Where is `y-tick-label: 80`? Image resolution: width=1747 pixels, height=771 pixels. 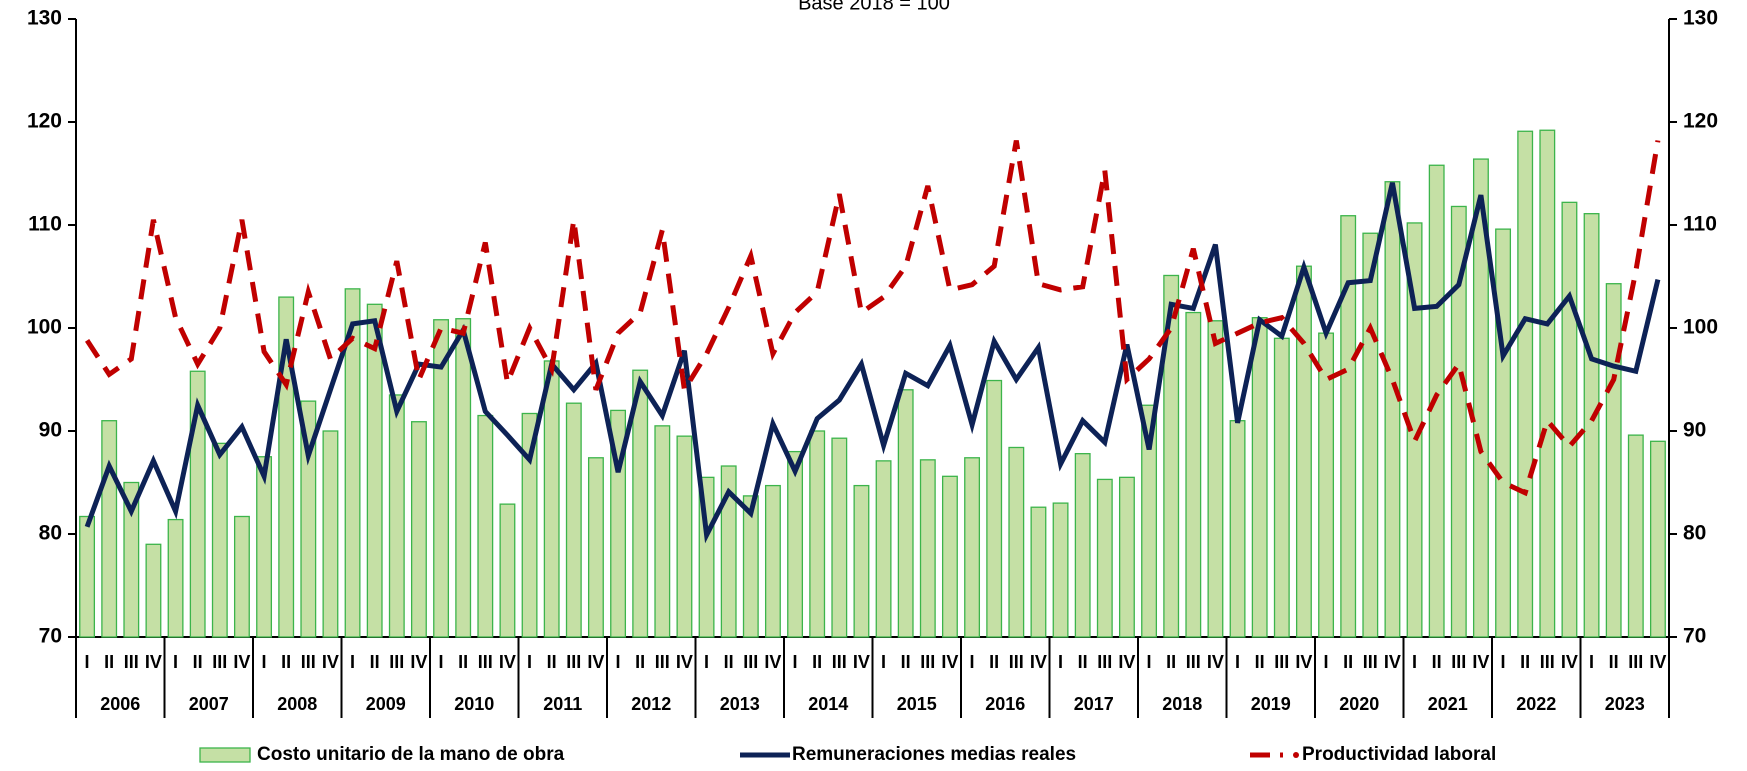 y-tick-label: 80 is located at coordinates (50, 533).